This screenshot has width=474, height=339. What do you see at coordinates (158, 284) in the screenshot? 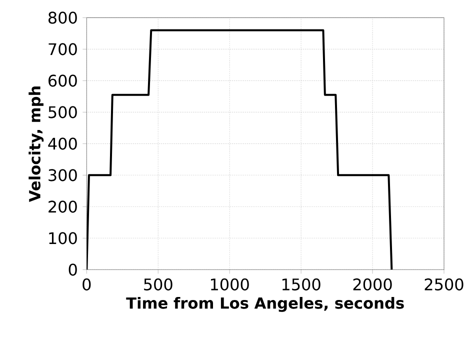
I see `x-tick-label: 500` at bounding box center [158, 284].